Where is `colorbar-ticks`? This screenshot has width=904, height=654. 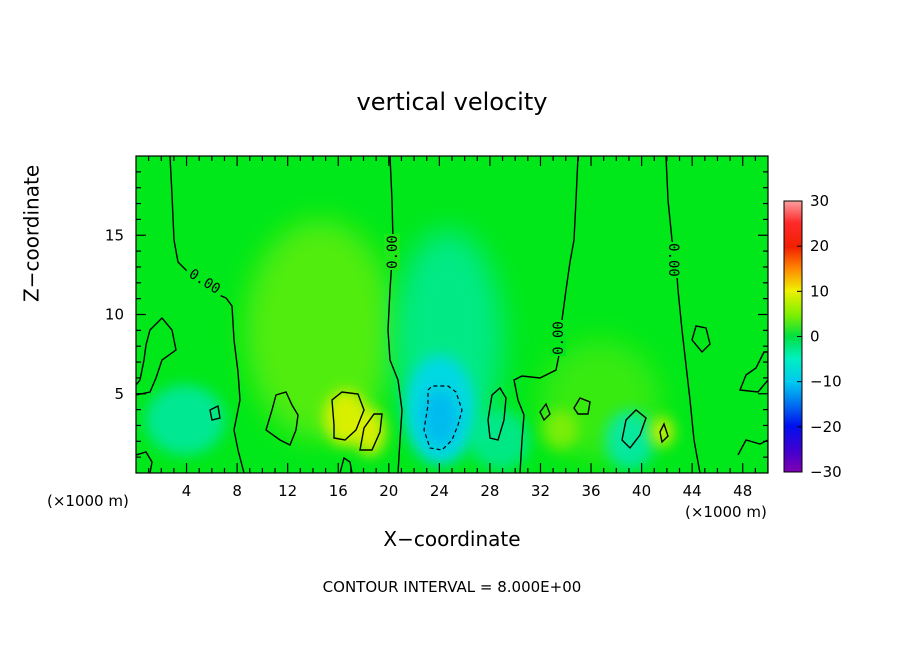 colorbar-ticks is located at coordinates (799, 336).